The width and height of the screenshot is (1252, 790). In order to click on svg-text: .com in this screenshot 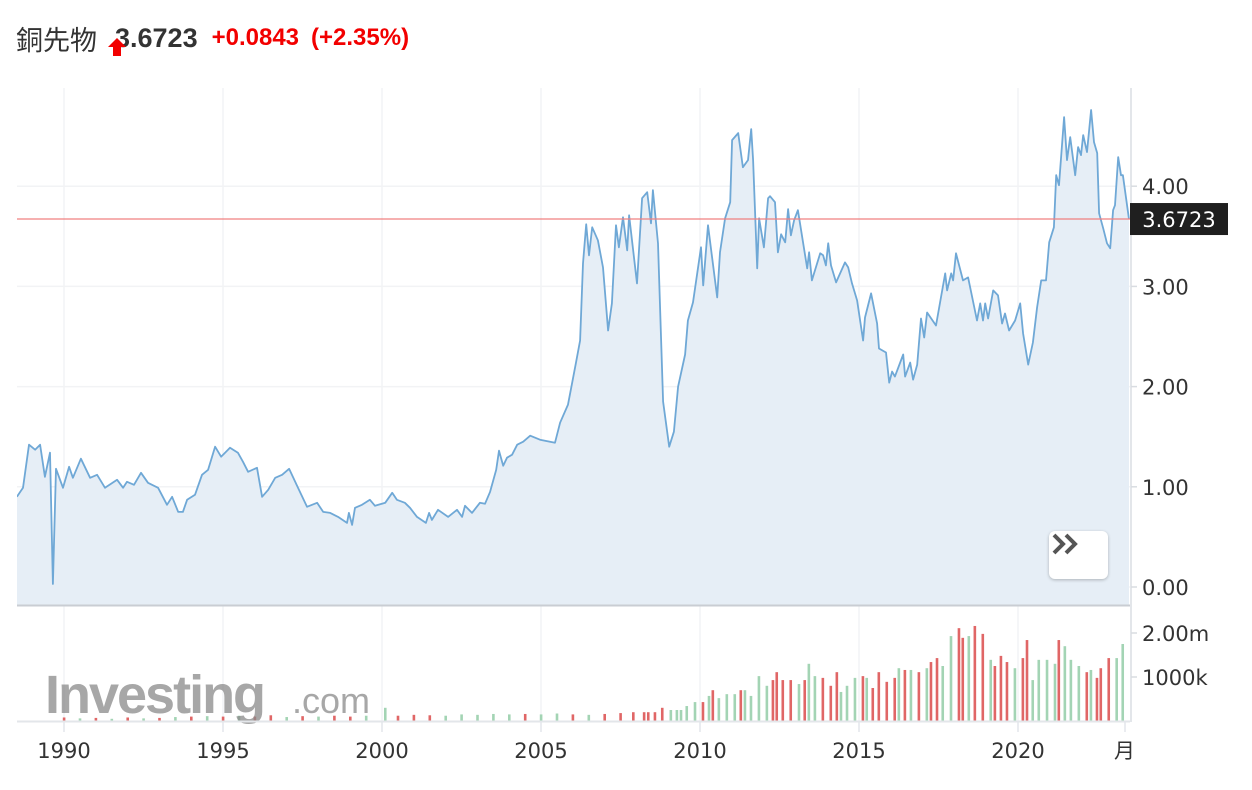, I will do `click(331, 700)`.